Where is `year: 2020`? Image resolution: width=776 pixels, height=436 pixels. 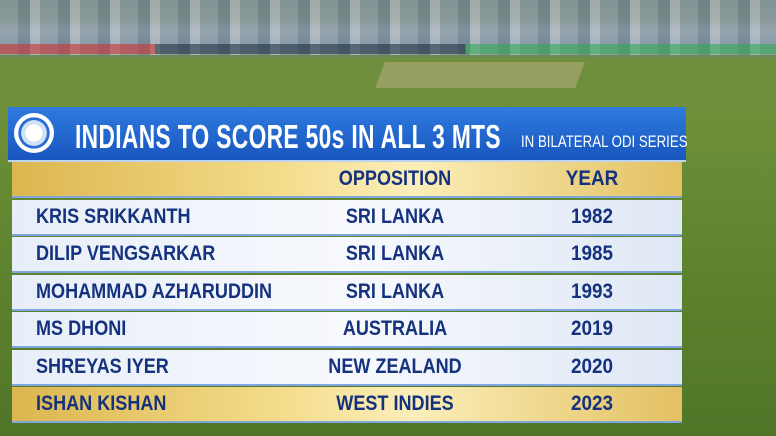 year: 2020 is located at coordinates (592, 366).